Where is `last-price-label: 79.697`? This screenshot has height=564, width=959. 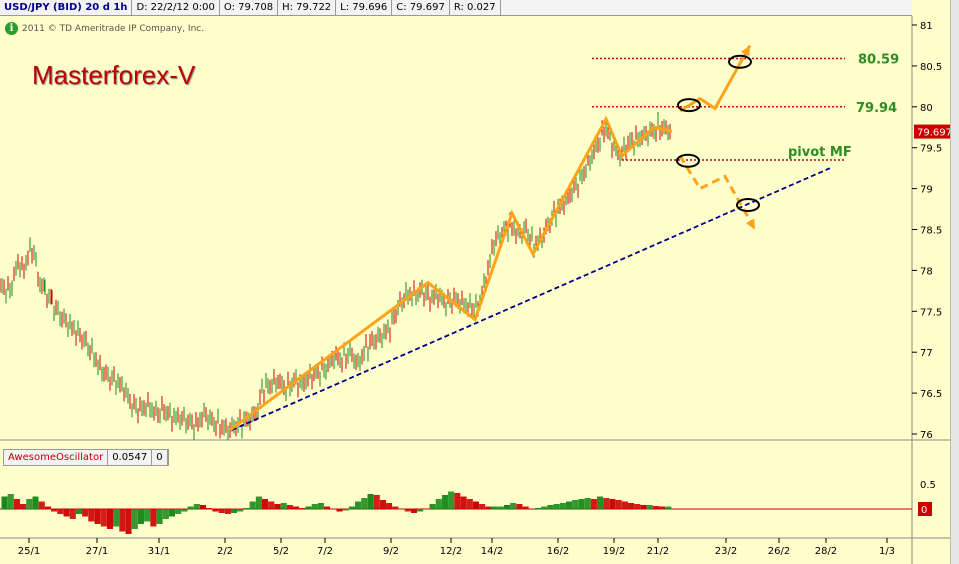 last-price-label: 79.697 is located at coordinates (934, 133).